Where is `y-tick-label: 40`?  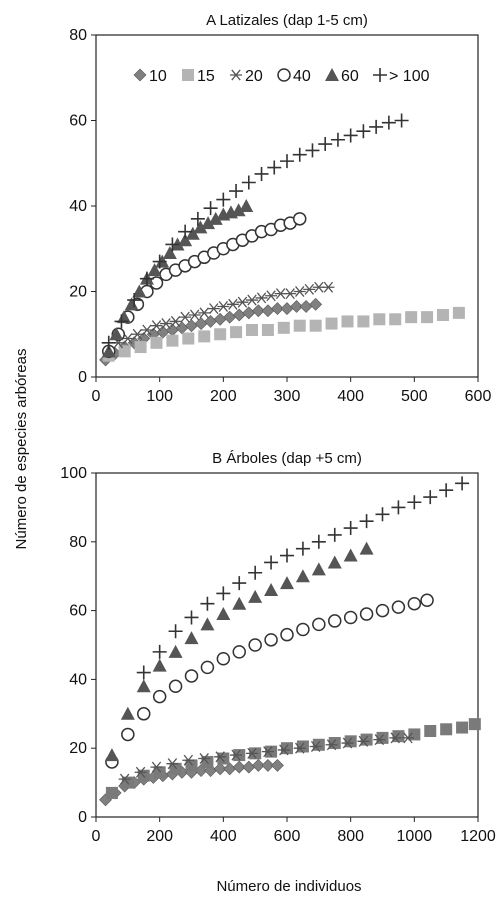 y-tick-label: 40 is located at coordinates (78, 679).